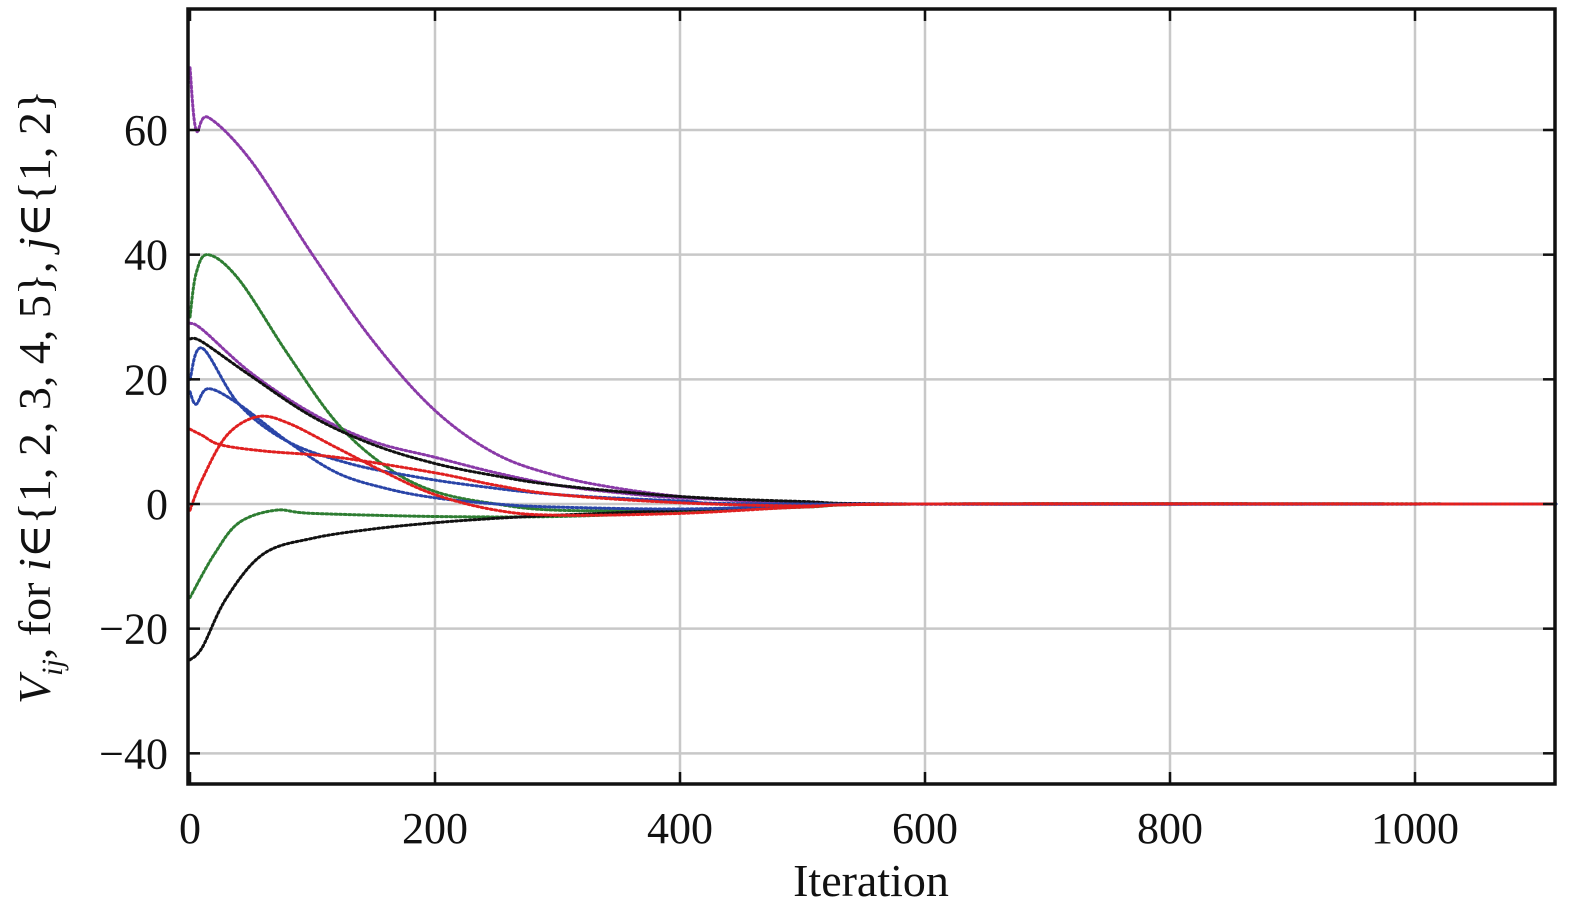  I want to click on y-axis-title: Vij, for i∈{1, 2, 3, 4, 5}, j∈{1, 2}, so click(39, 397).